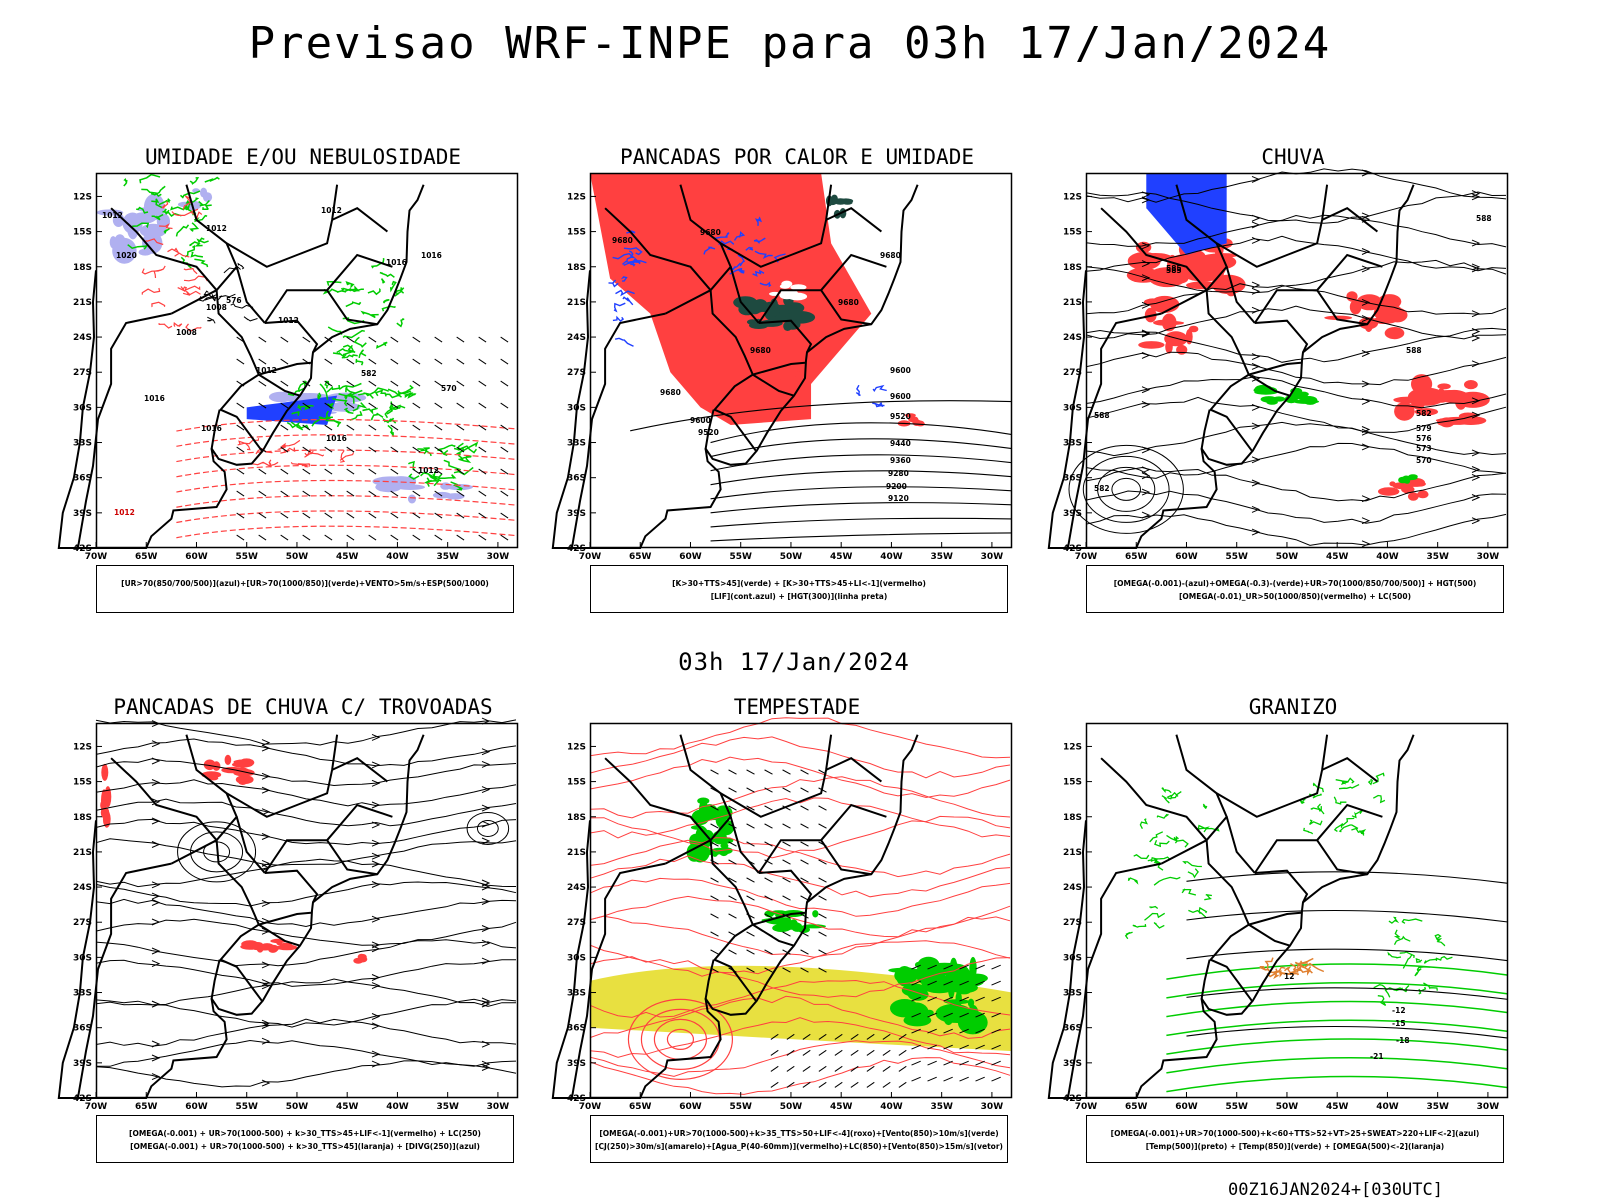  What do you see at coordinates (1072, 783) in the screenshot?
I see `lat-label: 15S` at bounding box center [1072, 783].